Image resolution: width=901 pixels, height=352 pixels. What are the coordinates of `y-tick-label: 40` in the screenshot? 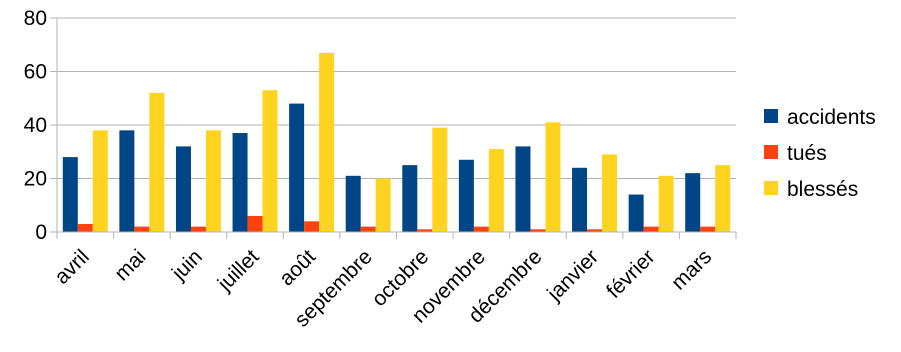 It's located at (35, 125).